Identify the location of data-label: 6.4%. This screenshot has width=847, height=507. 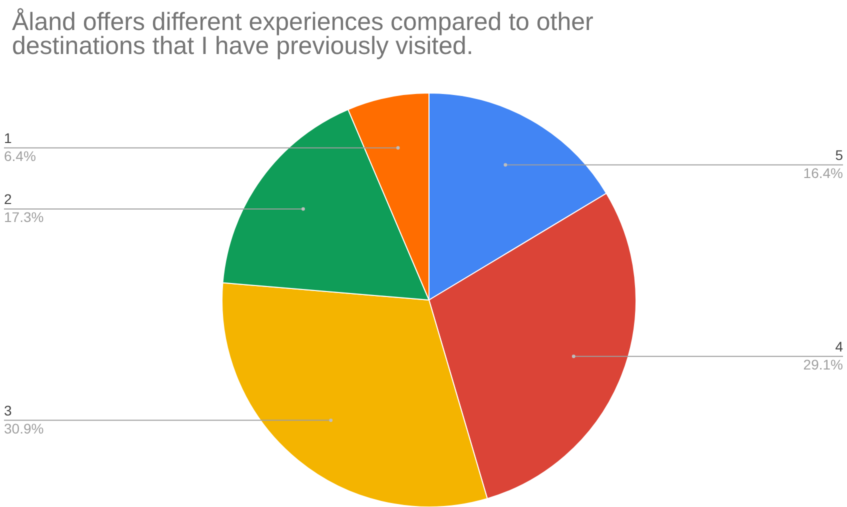
(20, 156).